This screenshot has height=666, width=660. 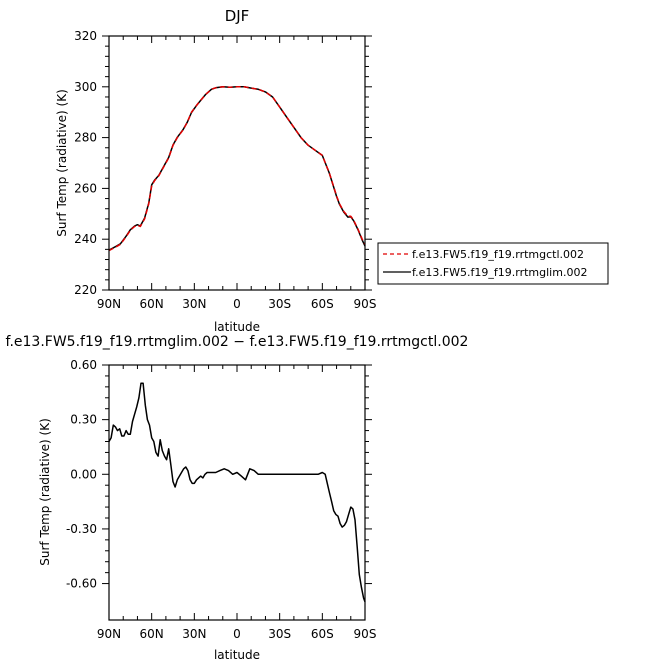 I want to click on top-x-tick-label: 30S, so click(x=279, y=304).